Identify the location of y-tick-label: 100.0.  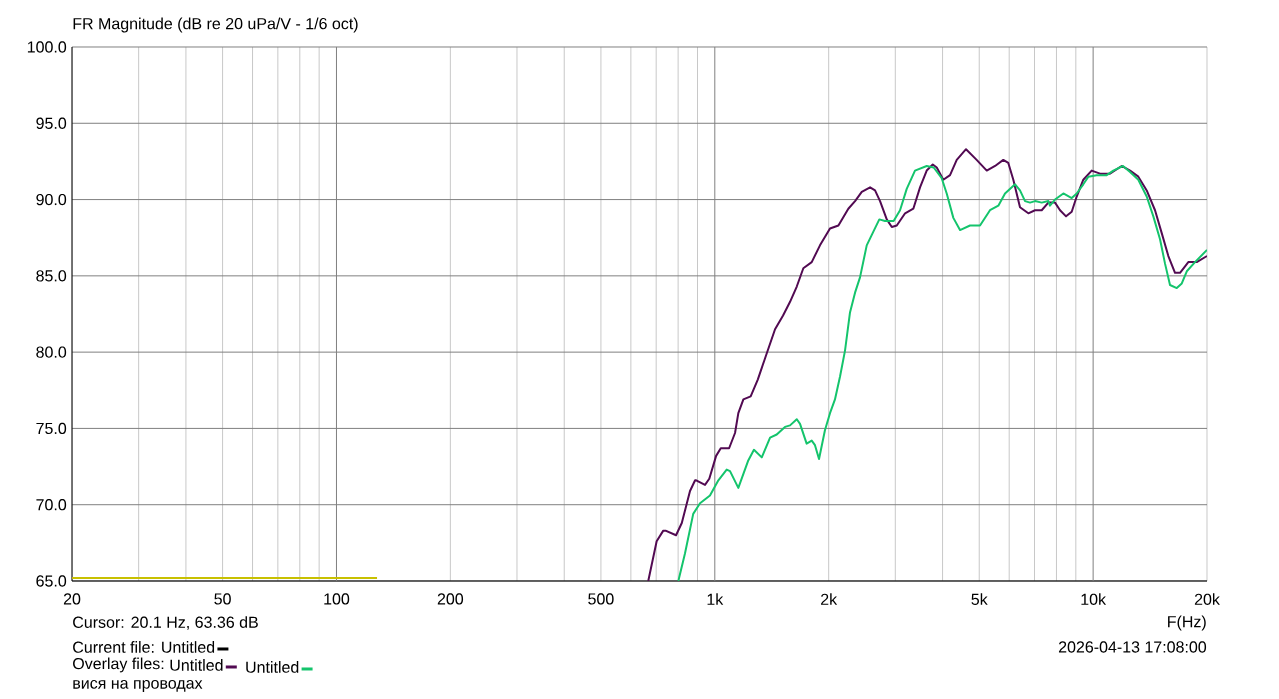
(47, 47).